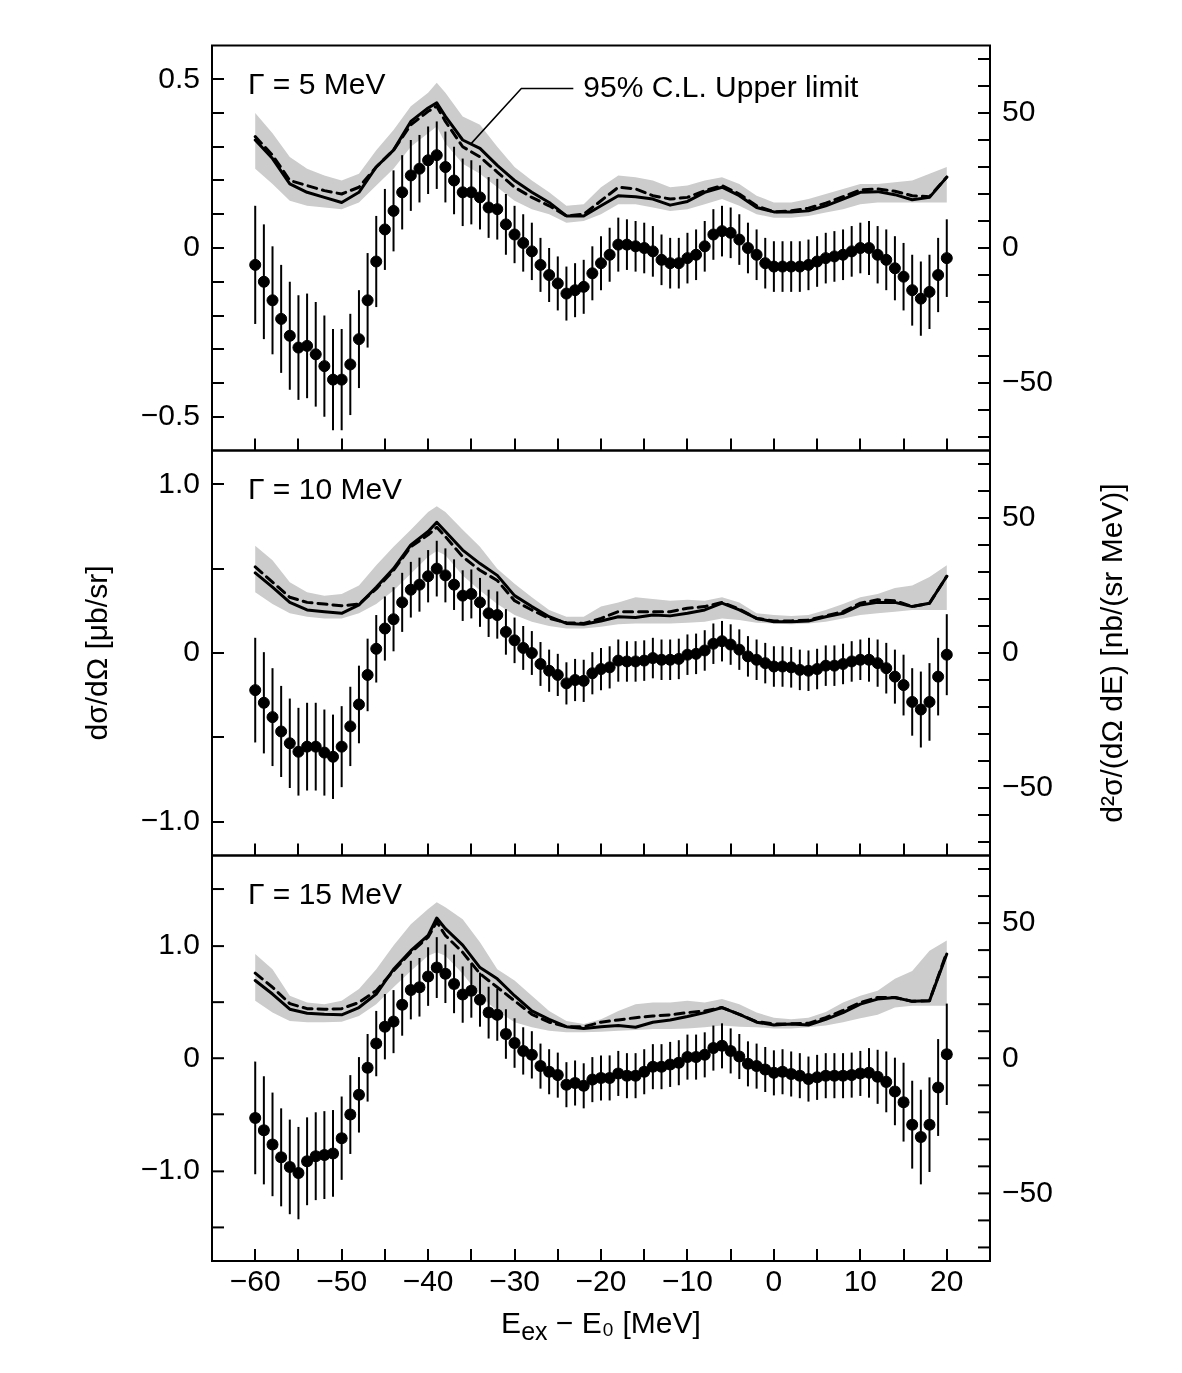 The image size is (1182, 1373). What do you see at coordinates (721, 86) in the screenshot?
I see `annotation: 95% C.L. Upper limit` at bounding box center [721, 86].